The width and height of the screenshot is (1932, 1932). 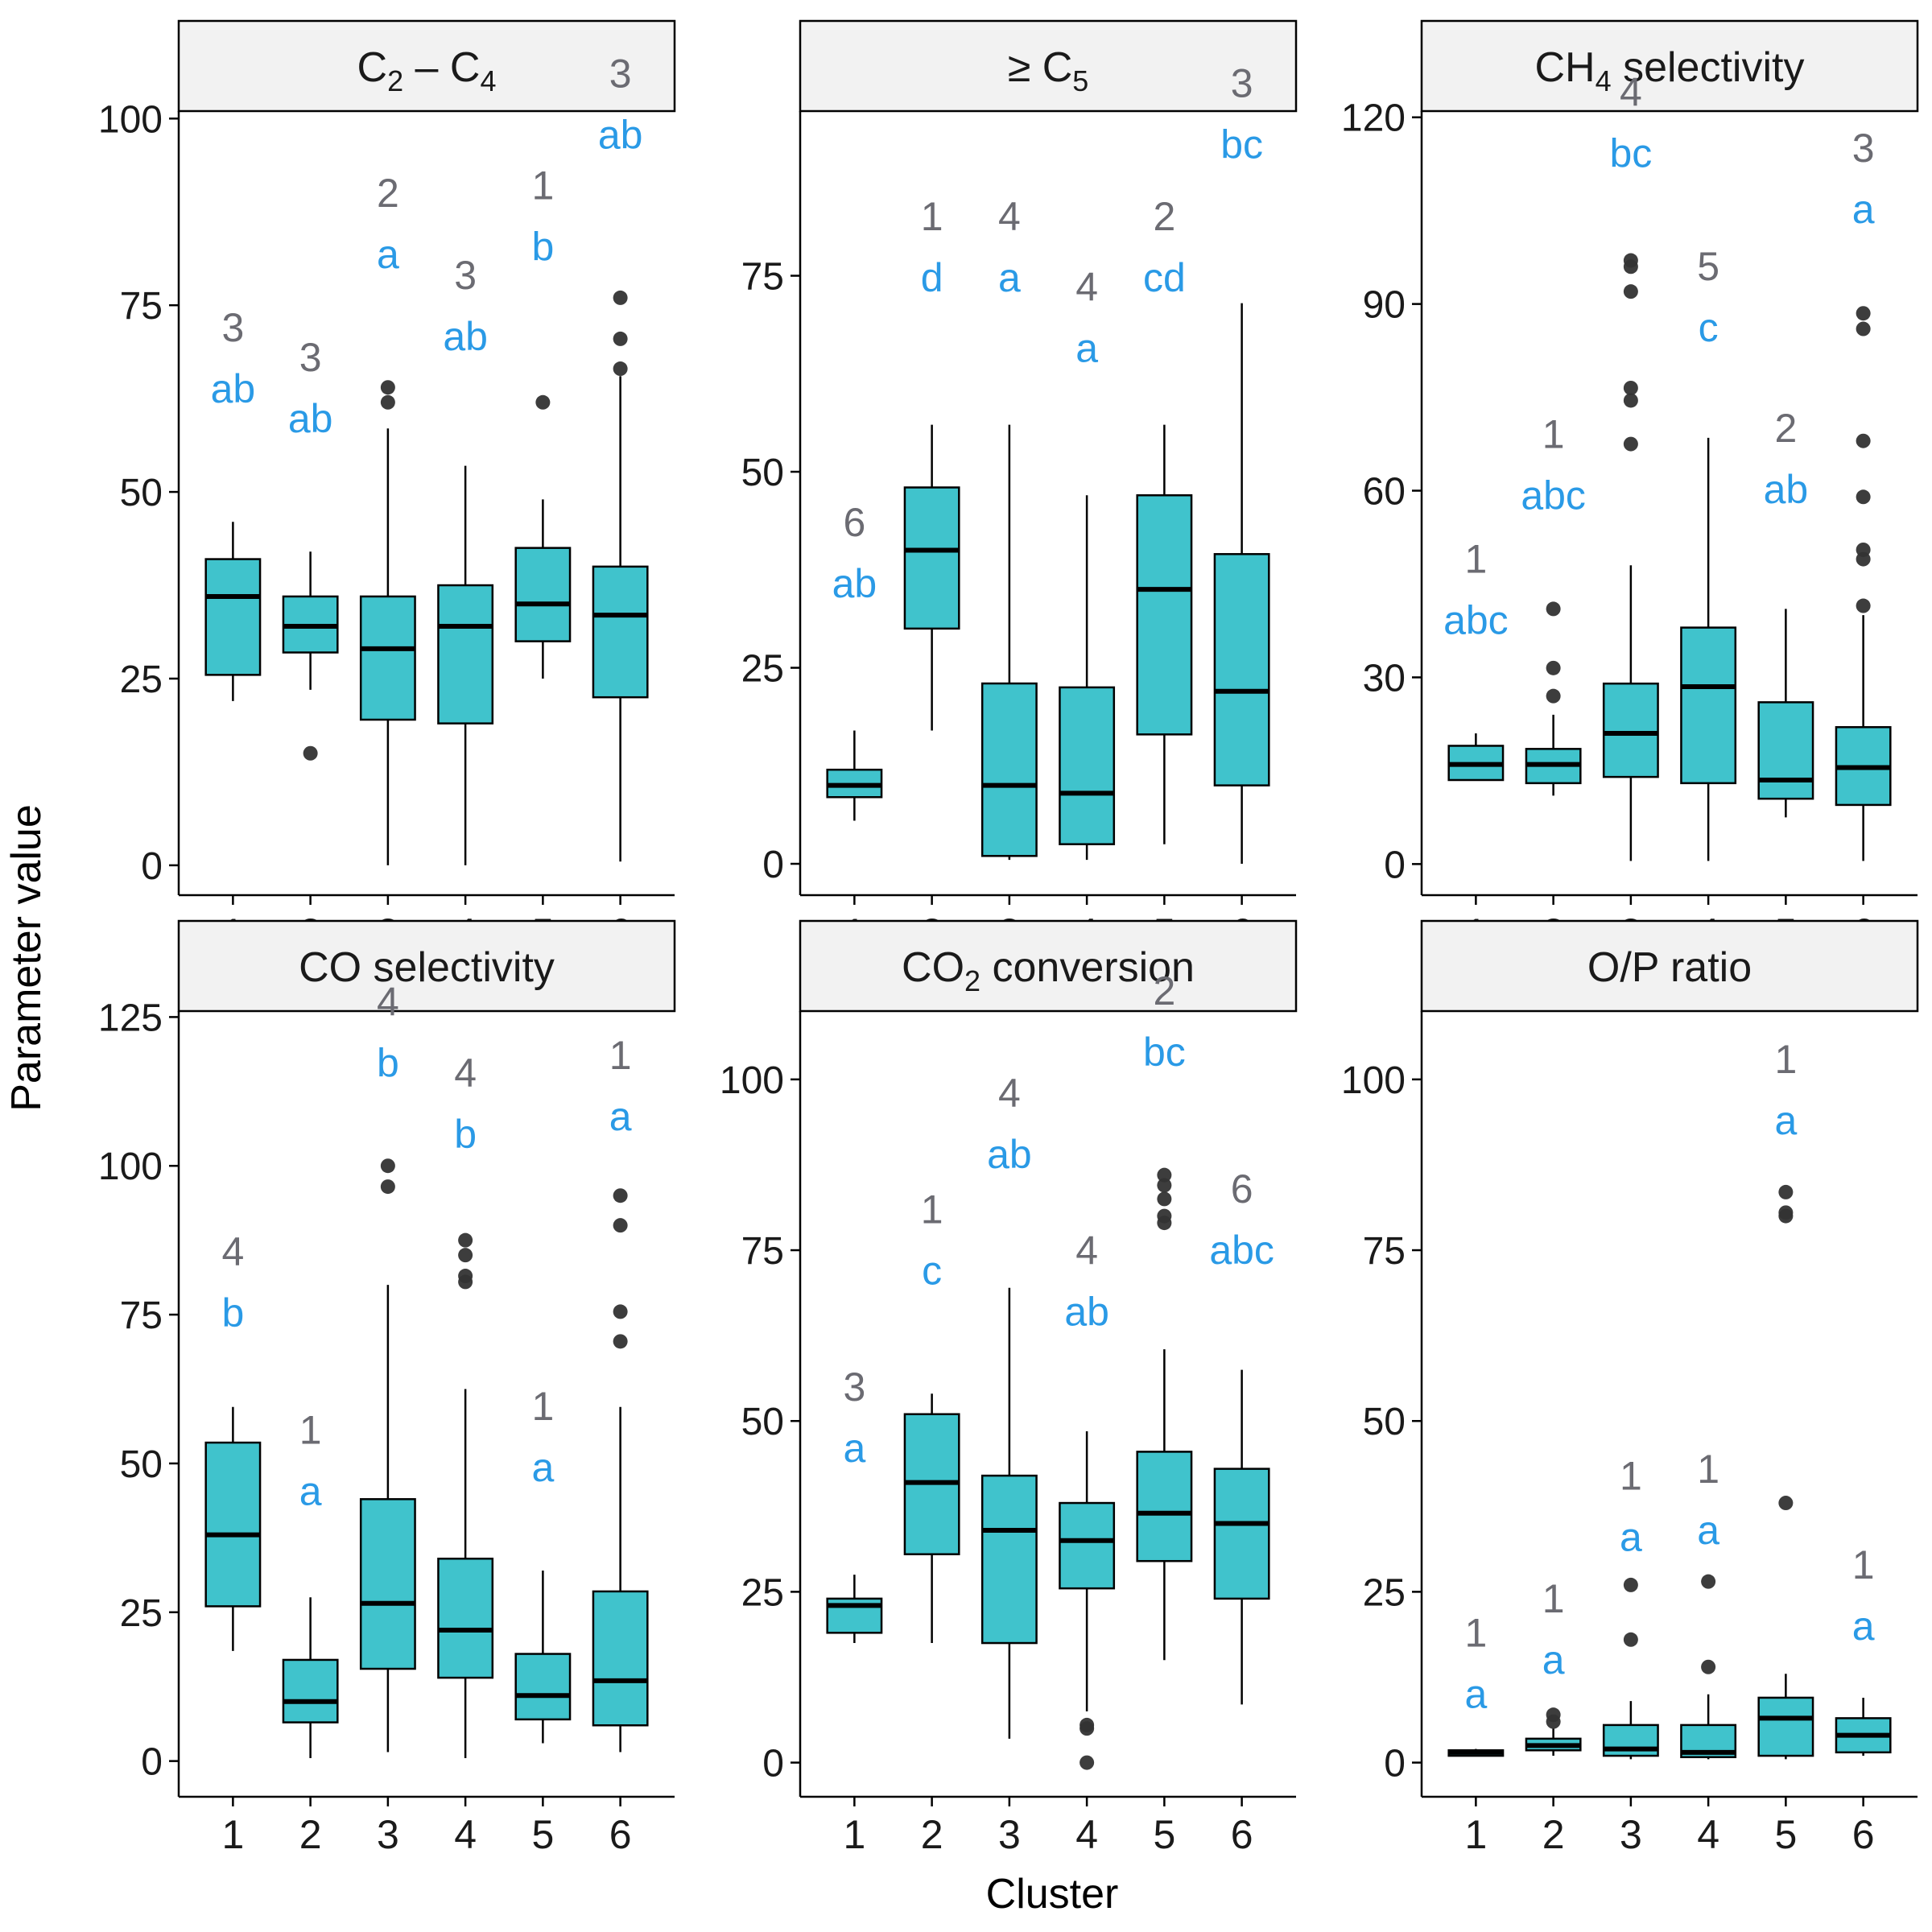 What do you see at coordinates (1087, 967) in the screenshot?
I see `facet-title-part: conversion` at bounding box center [1087, 967].